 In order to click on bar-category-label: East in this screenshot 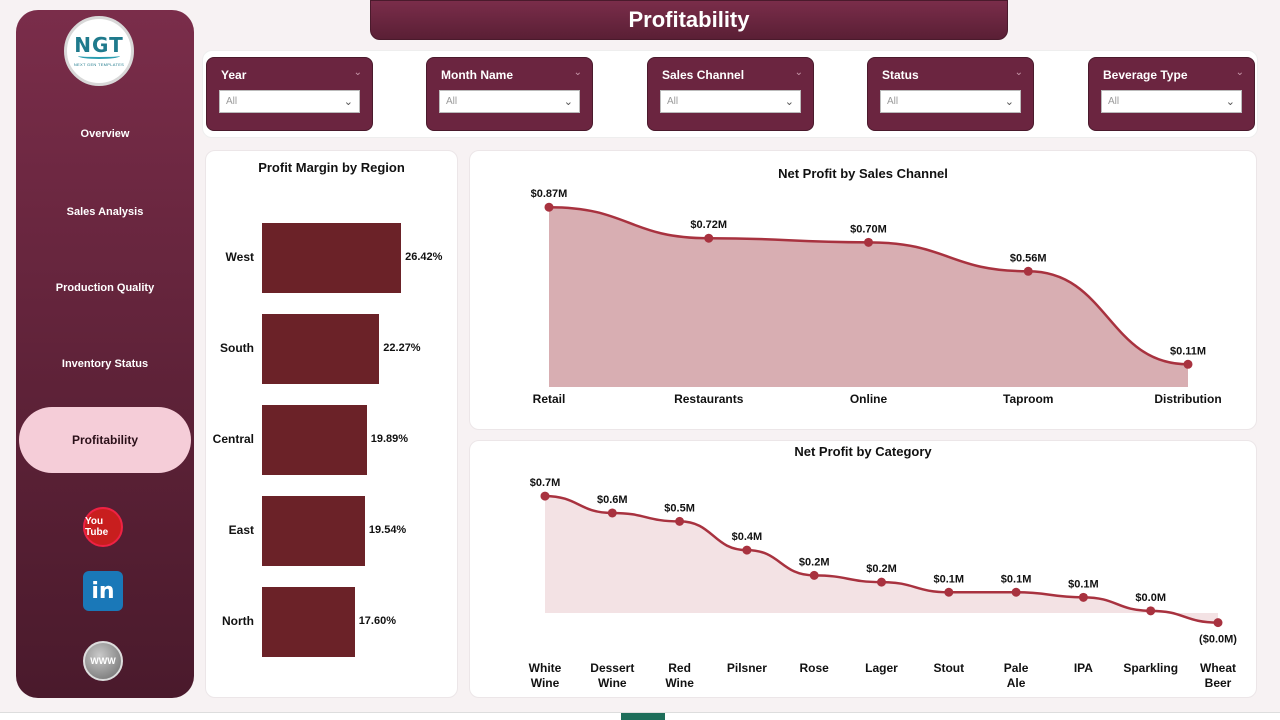, I will do `click(241, 530)`.